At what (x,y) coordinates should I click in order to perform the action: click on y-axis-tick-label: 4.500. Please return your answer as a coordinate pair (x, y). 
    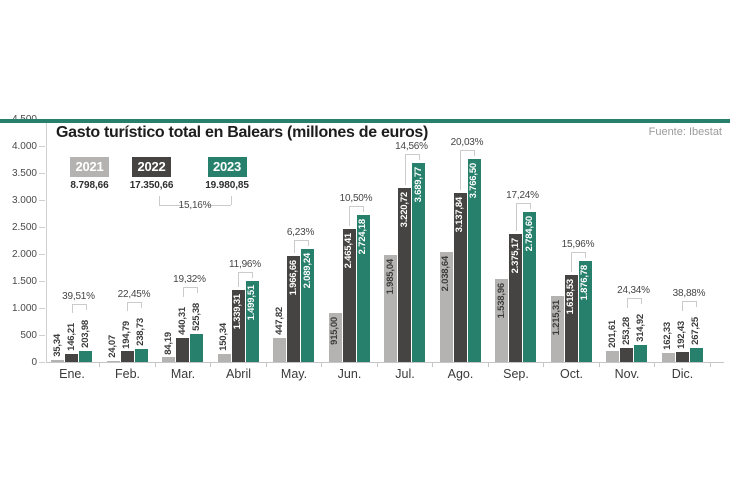
    Looking at the image, I should click on (18, 116).